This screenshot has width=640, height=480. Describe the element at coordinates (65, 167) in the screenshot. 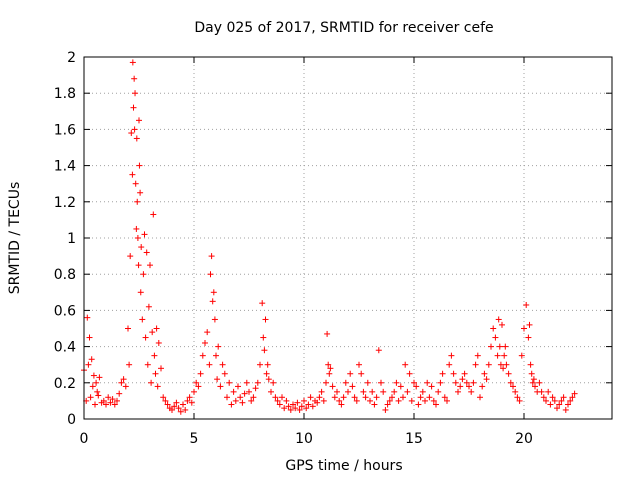

I see `y-tick-label: 1.4` at that location.